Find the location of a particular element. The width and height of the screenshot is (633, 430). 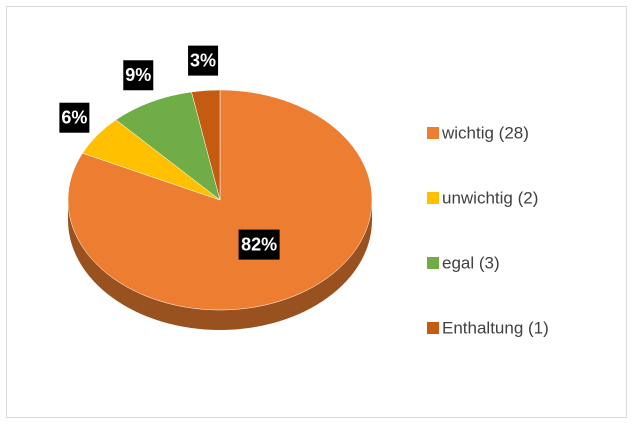

data-label: 82% is located at coordinates (259, 244).